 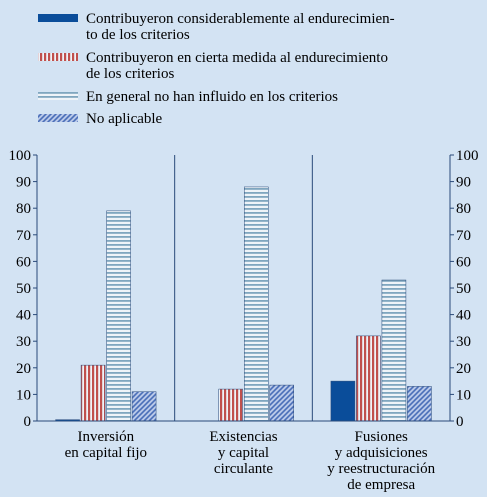 I want to click on y-tick-label: 50, so click(x=23, y=289).